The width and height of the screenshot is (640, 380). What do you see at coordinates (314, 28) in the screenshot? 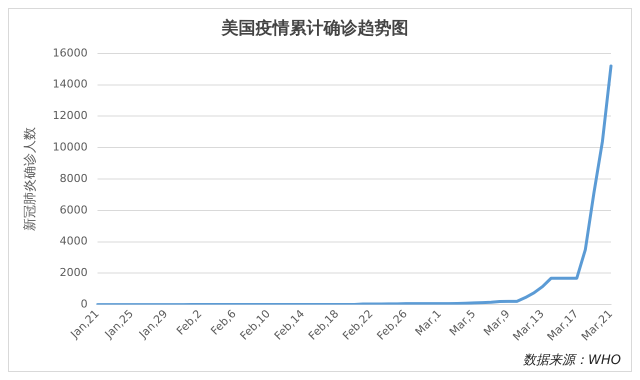
I see `chart-title: 美国疫情累计确诊趋势图` at bounding box center [314, 28].